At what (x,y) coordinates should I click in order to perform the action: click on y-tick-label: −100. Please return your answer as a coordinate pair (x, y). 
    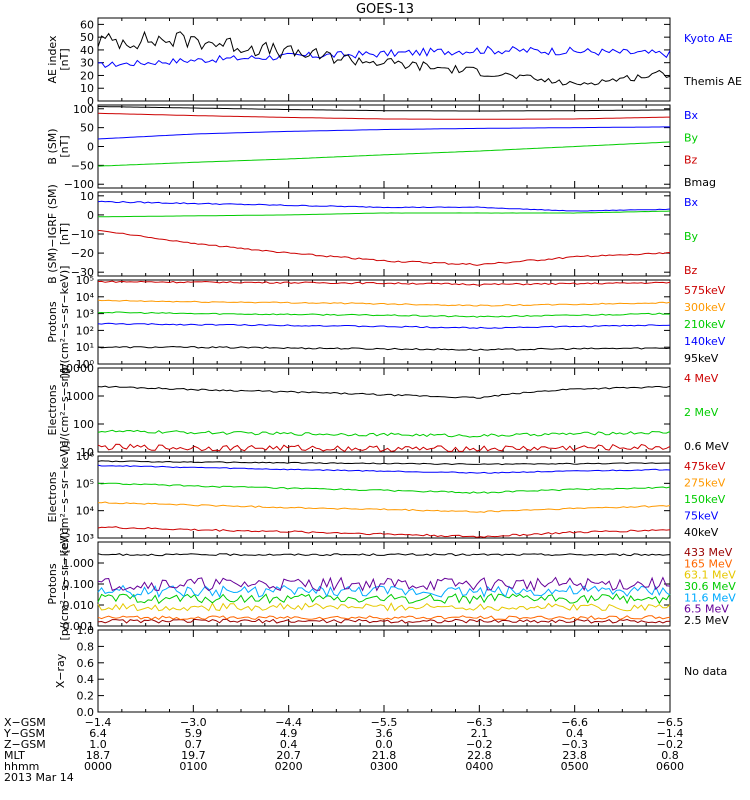
    Looking at the image, I should click on (79, 184).